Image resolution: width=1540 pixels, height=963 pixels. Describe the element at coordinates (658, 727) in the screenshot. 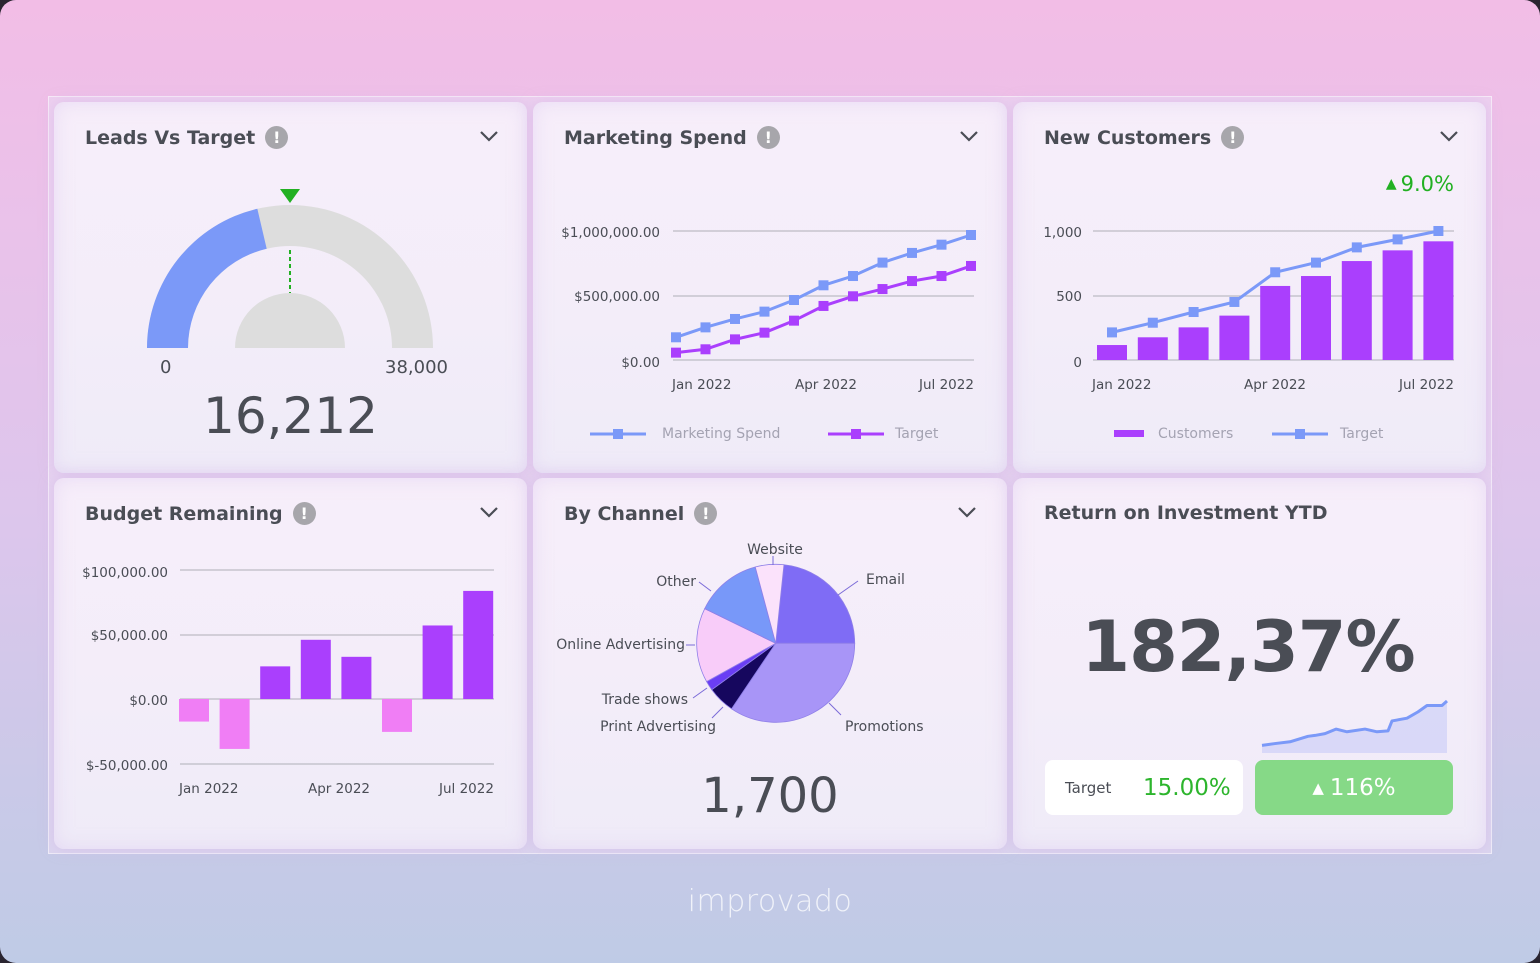

I see `pie-label-print-advertising: Print Advertising` at that location.